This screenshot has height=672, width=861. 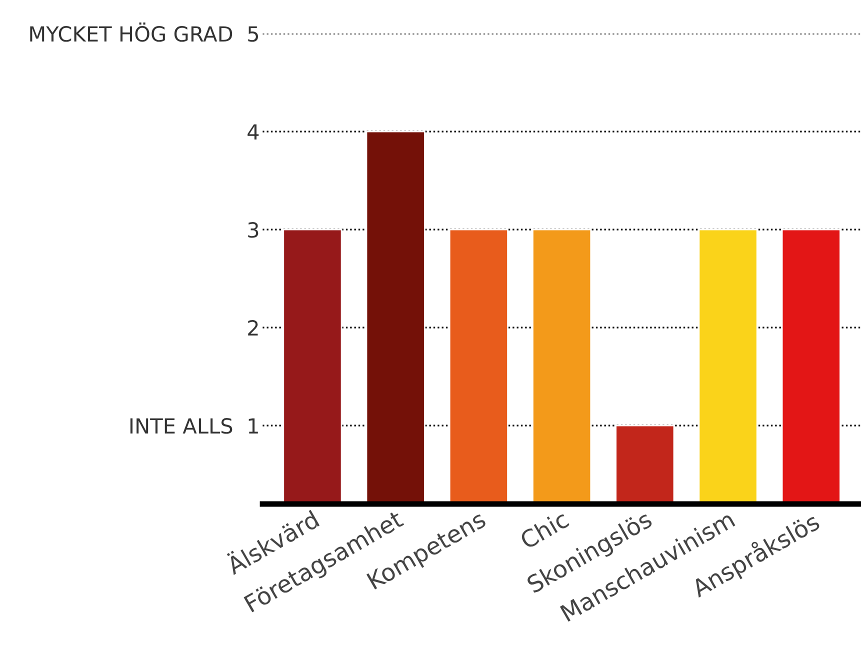 I want to click on y-tick-label: 3, so click(x=253, y=230).